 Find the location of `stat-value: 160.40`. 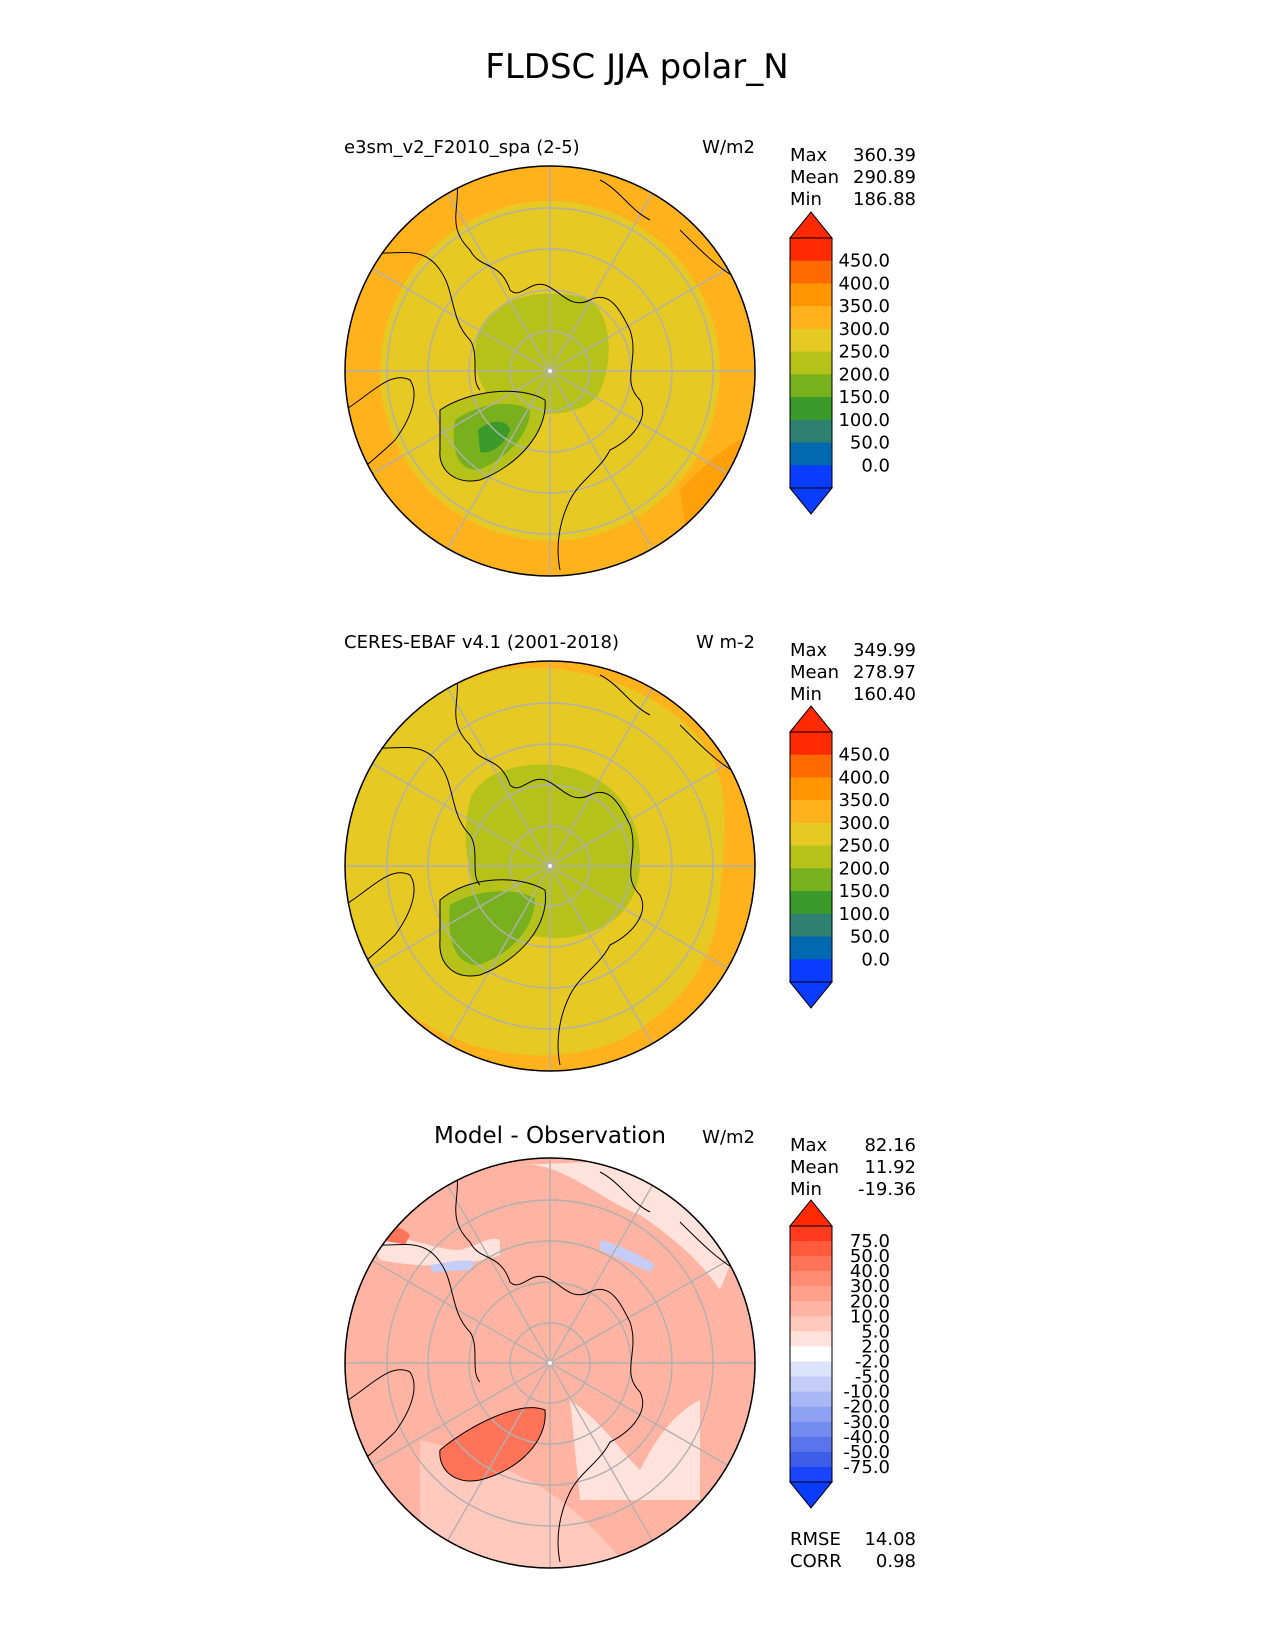

stat-value: 160.40 is located at coordinates (884, 694).